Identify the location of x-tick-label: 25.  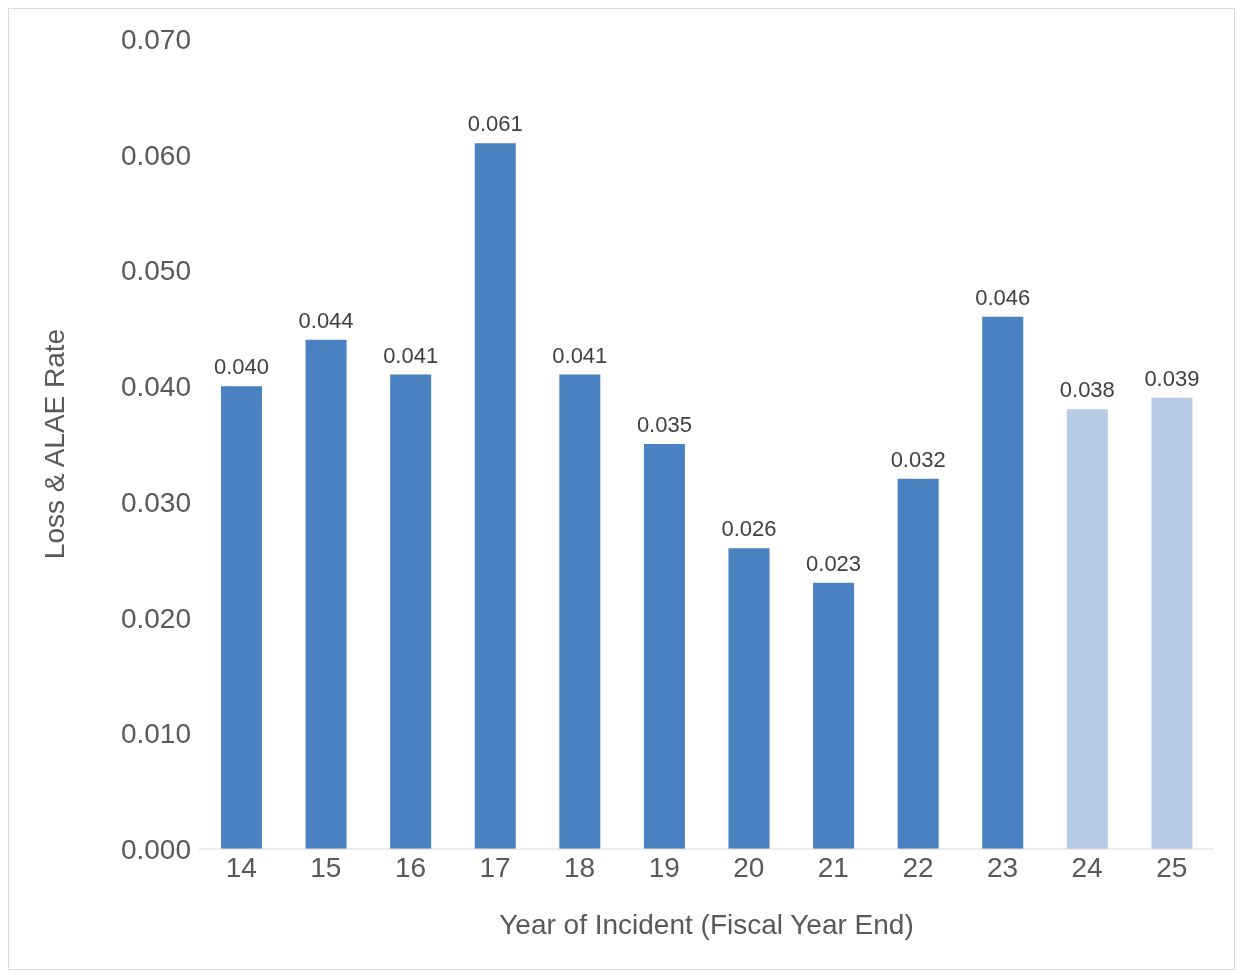
(1172, 867).